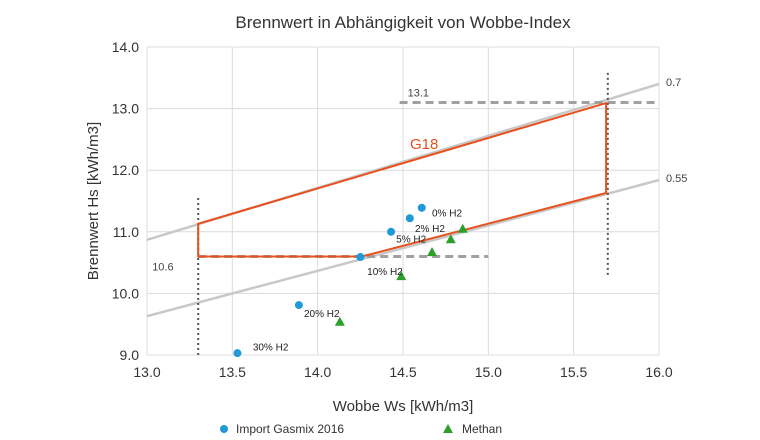  Describe the element at coordinates (125, 293) in the screenshot. I see `y-tick-label: 10.0` at that location.